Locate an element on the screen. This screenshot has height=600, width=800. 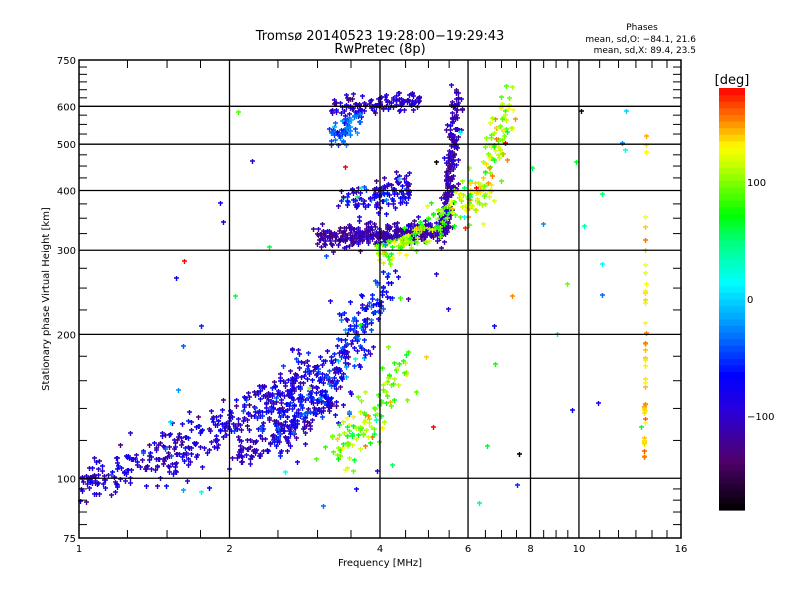
y-tick-label: 100 is located at coordinates (66, 479).